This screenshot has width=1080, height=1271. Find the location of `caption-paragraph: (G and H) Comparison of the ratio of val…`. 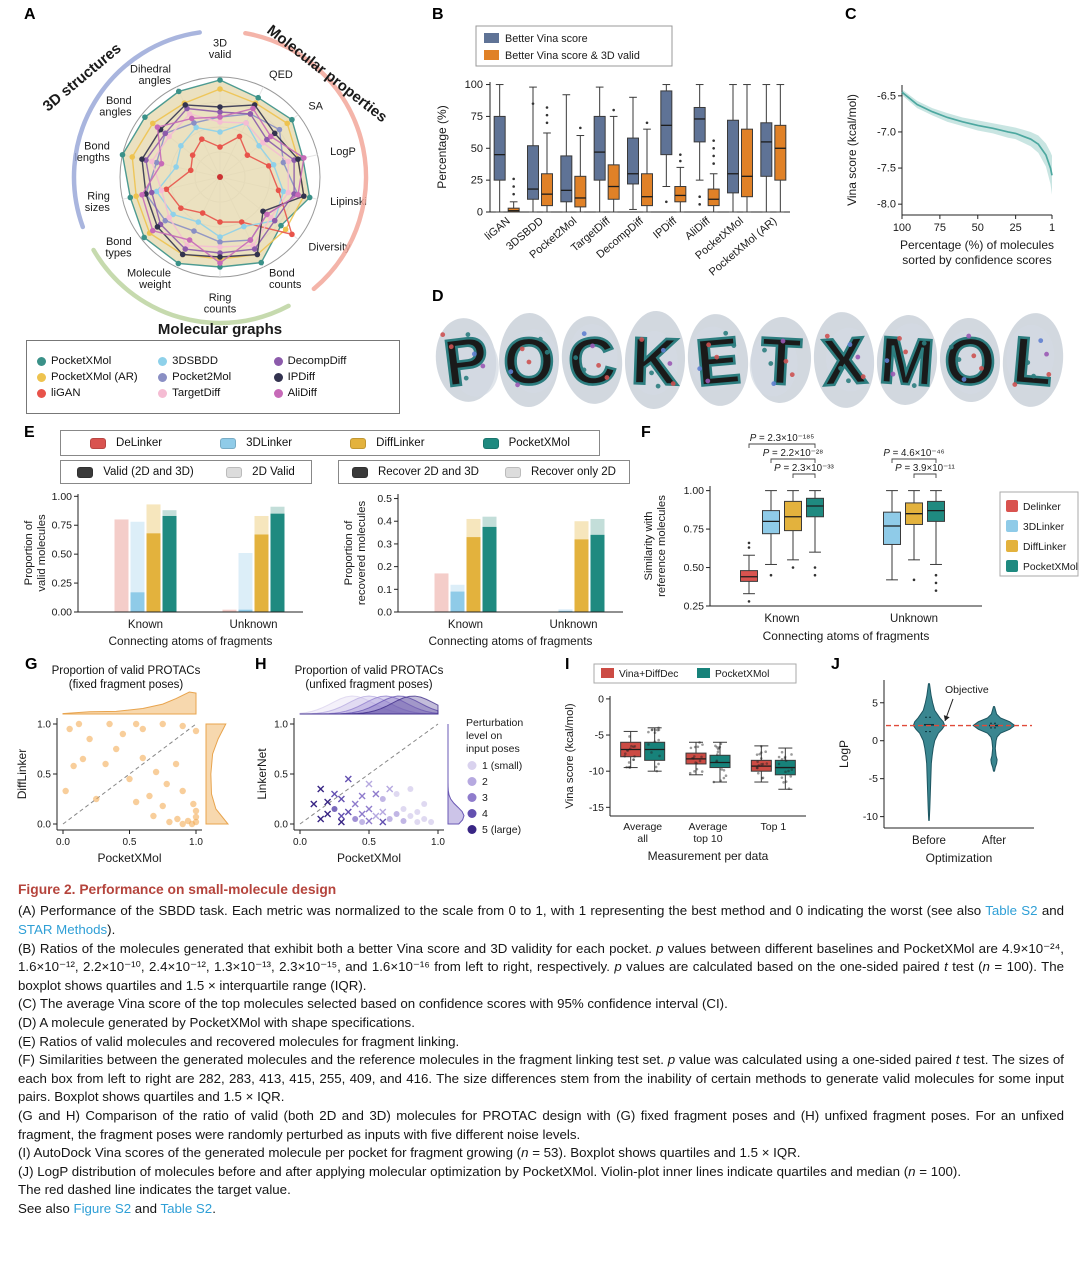

caption-paragraph: (G and H) Comparison of the ratio of val… is located at coordinates (541, 1125).